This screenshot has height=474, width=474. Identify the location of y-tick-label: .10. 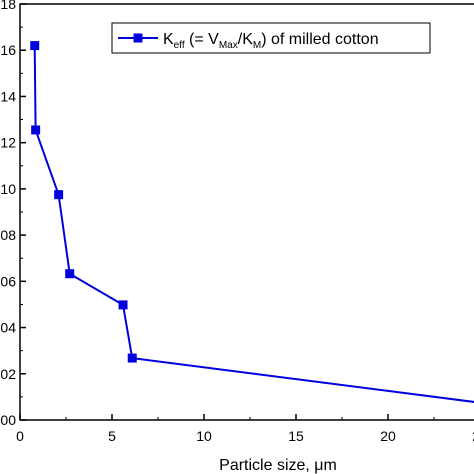
(8, 189).